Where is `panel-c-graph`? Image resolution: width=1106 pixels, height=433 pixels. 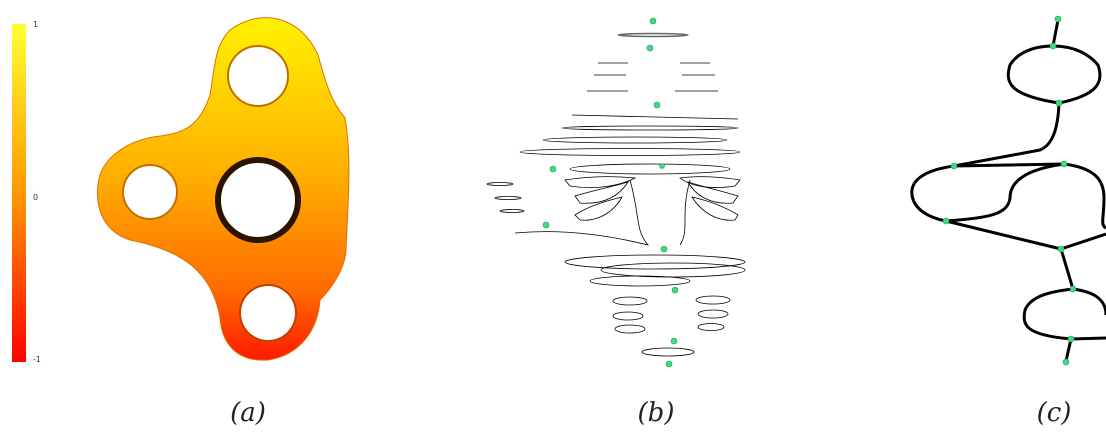
panel-c-graph is located at coordinates (1008, 190).